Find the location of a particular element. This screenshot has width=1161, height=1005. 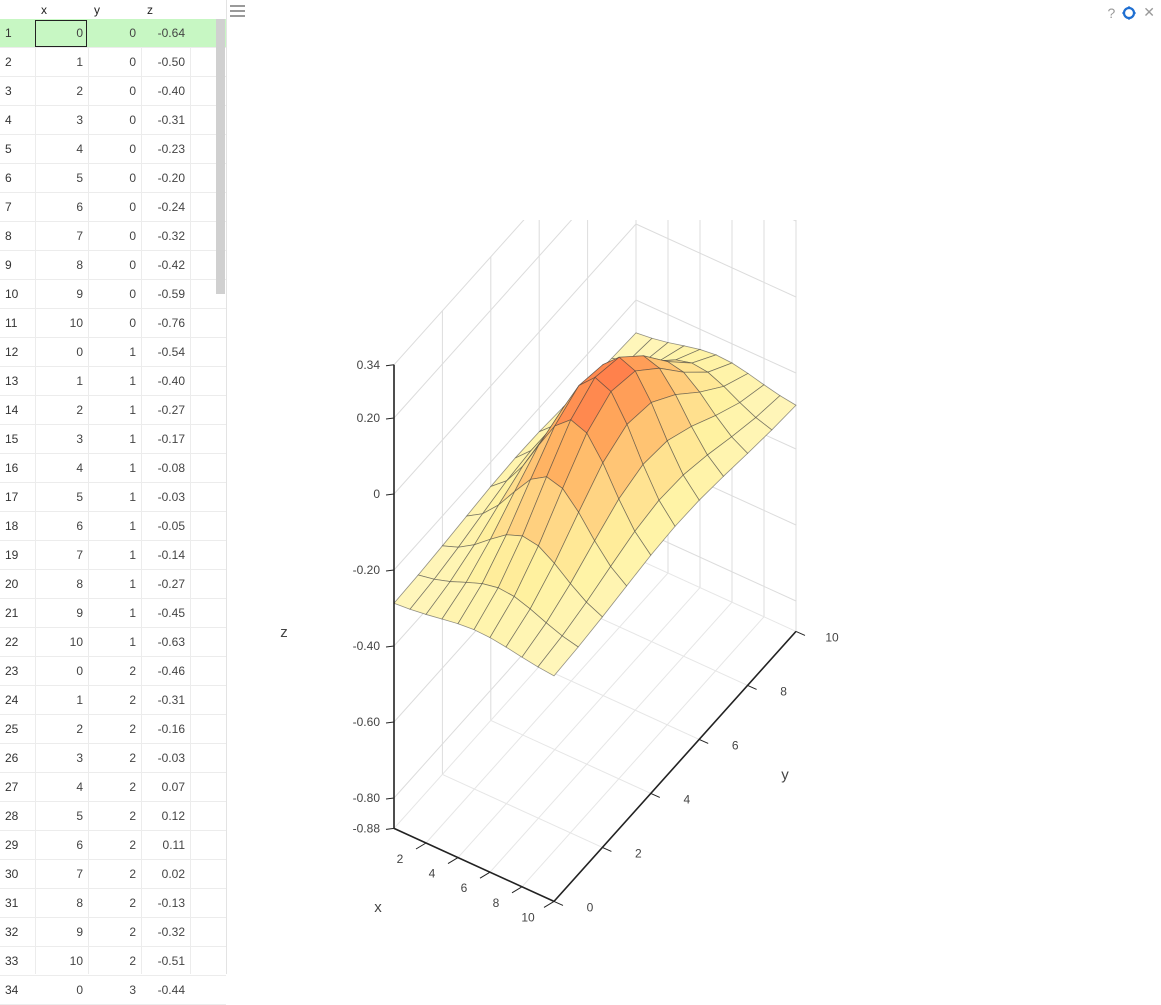

table-row: 20 8 1 -0.27 is located at coordinates (113, 584).